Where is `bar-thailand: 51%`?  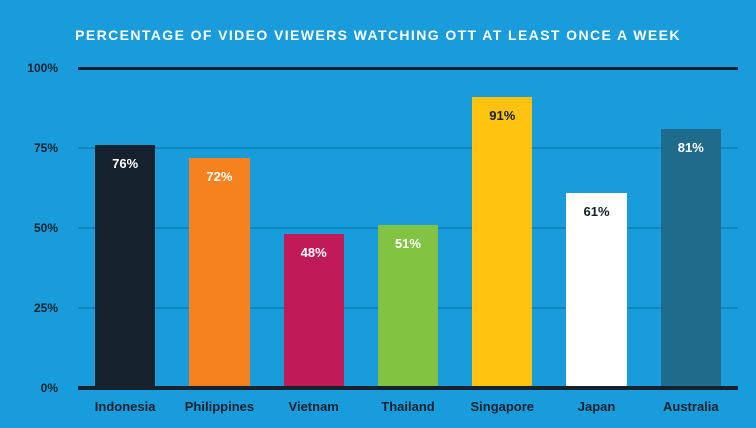 bar-thailand: 51% is located at coordinates (408, 306).